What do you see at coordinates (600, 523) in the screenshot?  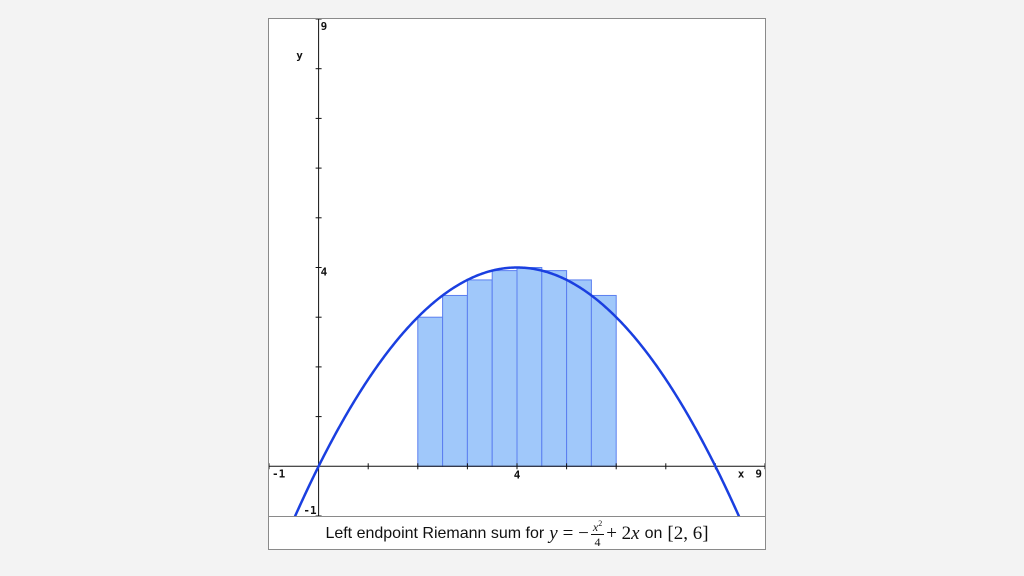 I see `caption-num-exp: 2` at bounding box center [600, 523].